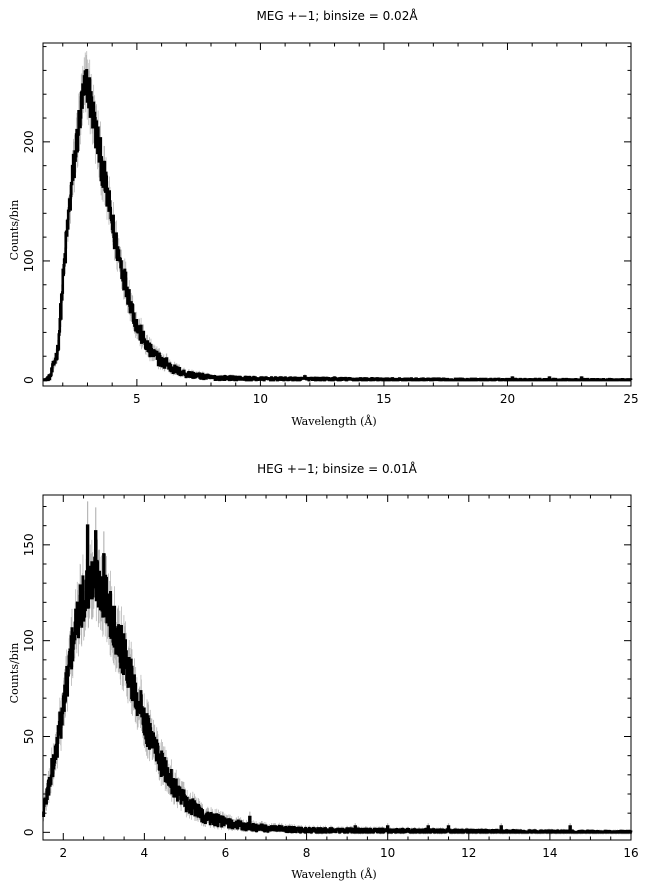 The width and height of the screenshot is (649, 891). What do you see at coordinates (137, 399) in the screenshot?
I see `x-tick-label: 5` at bounding box center [137, 399].